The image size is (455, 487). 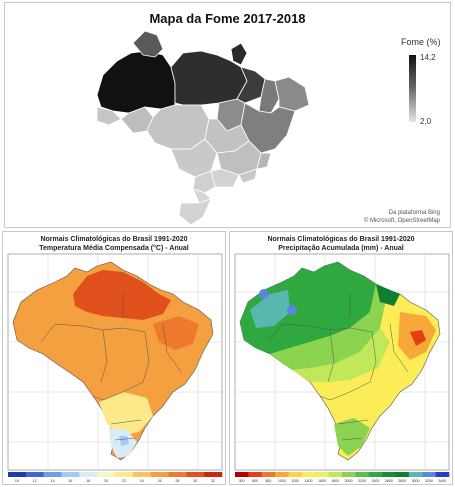 I want to click on temperature-warm-zone, so click(x=176, y=333).